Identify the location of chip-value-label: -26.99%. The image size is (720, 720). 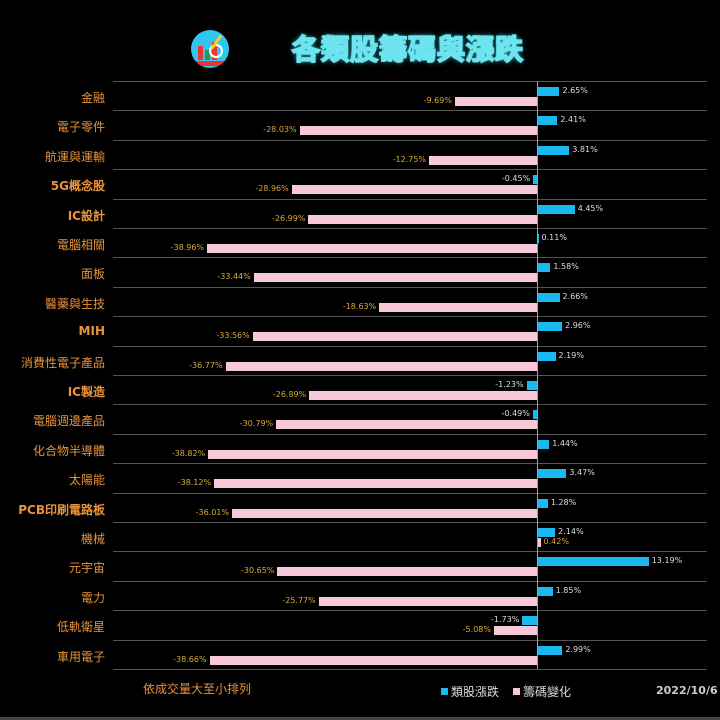
(289, 218).